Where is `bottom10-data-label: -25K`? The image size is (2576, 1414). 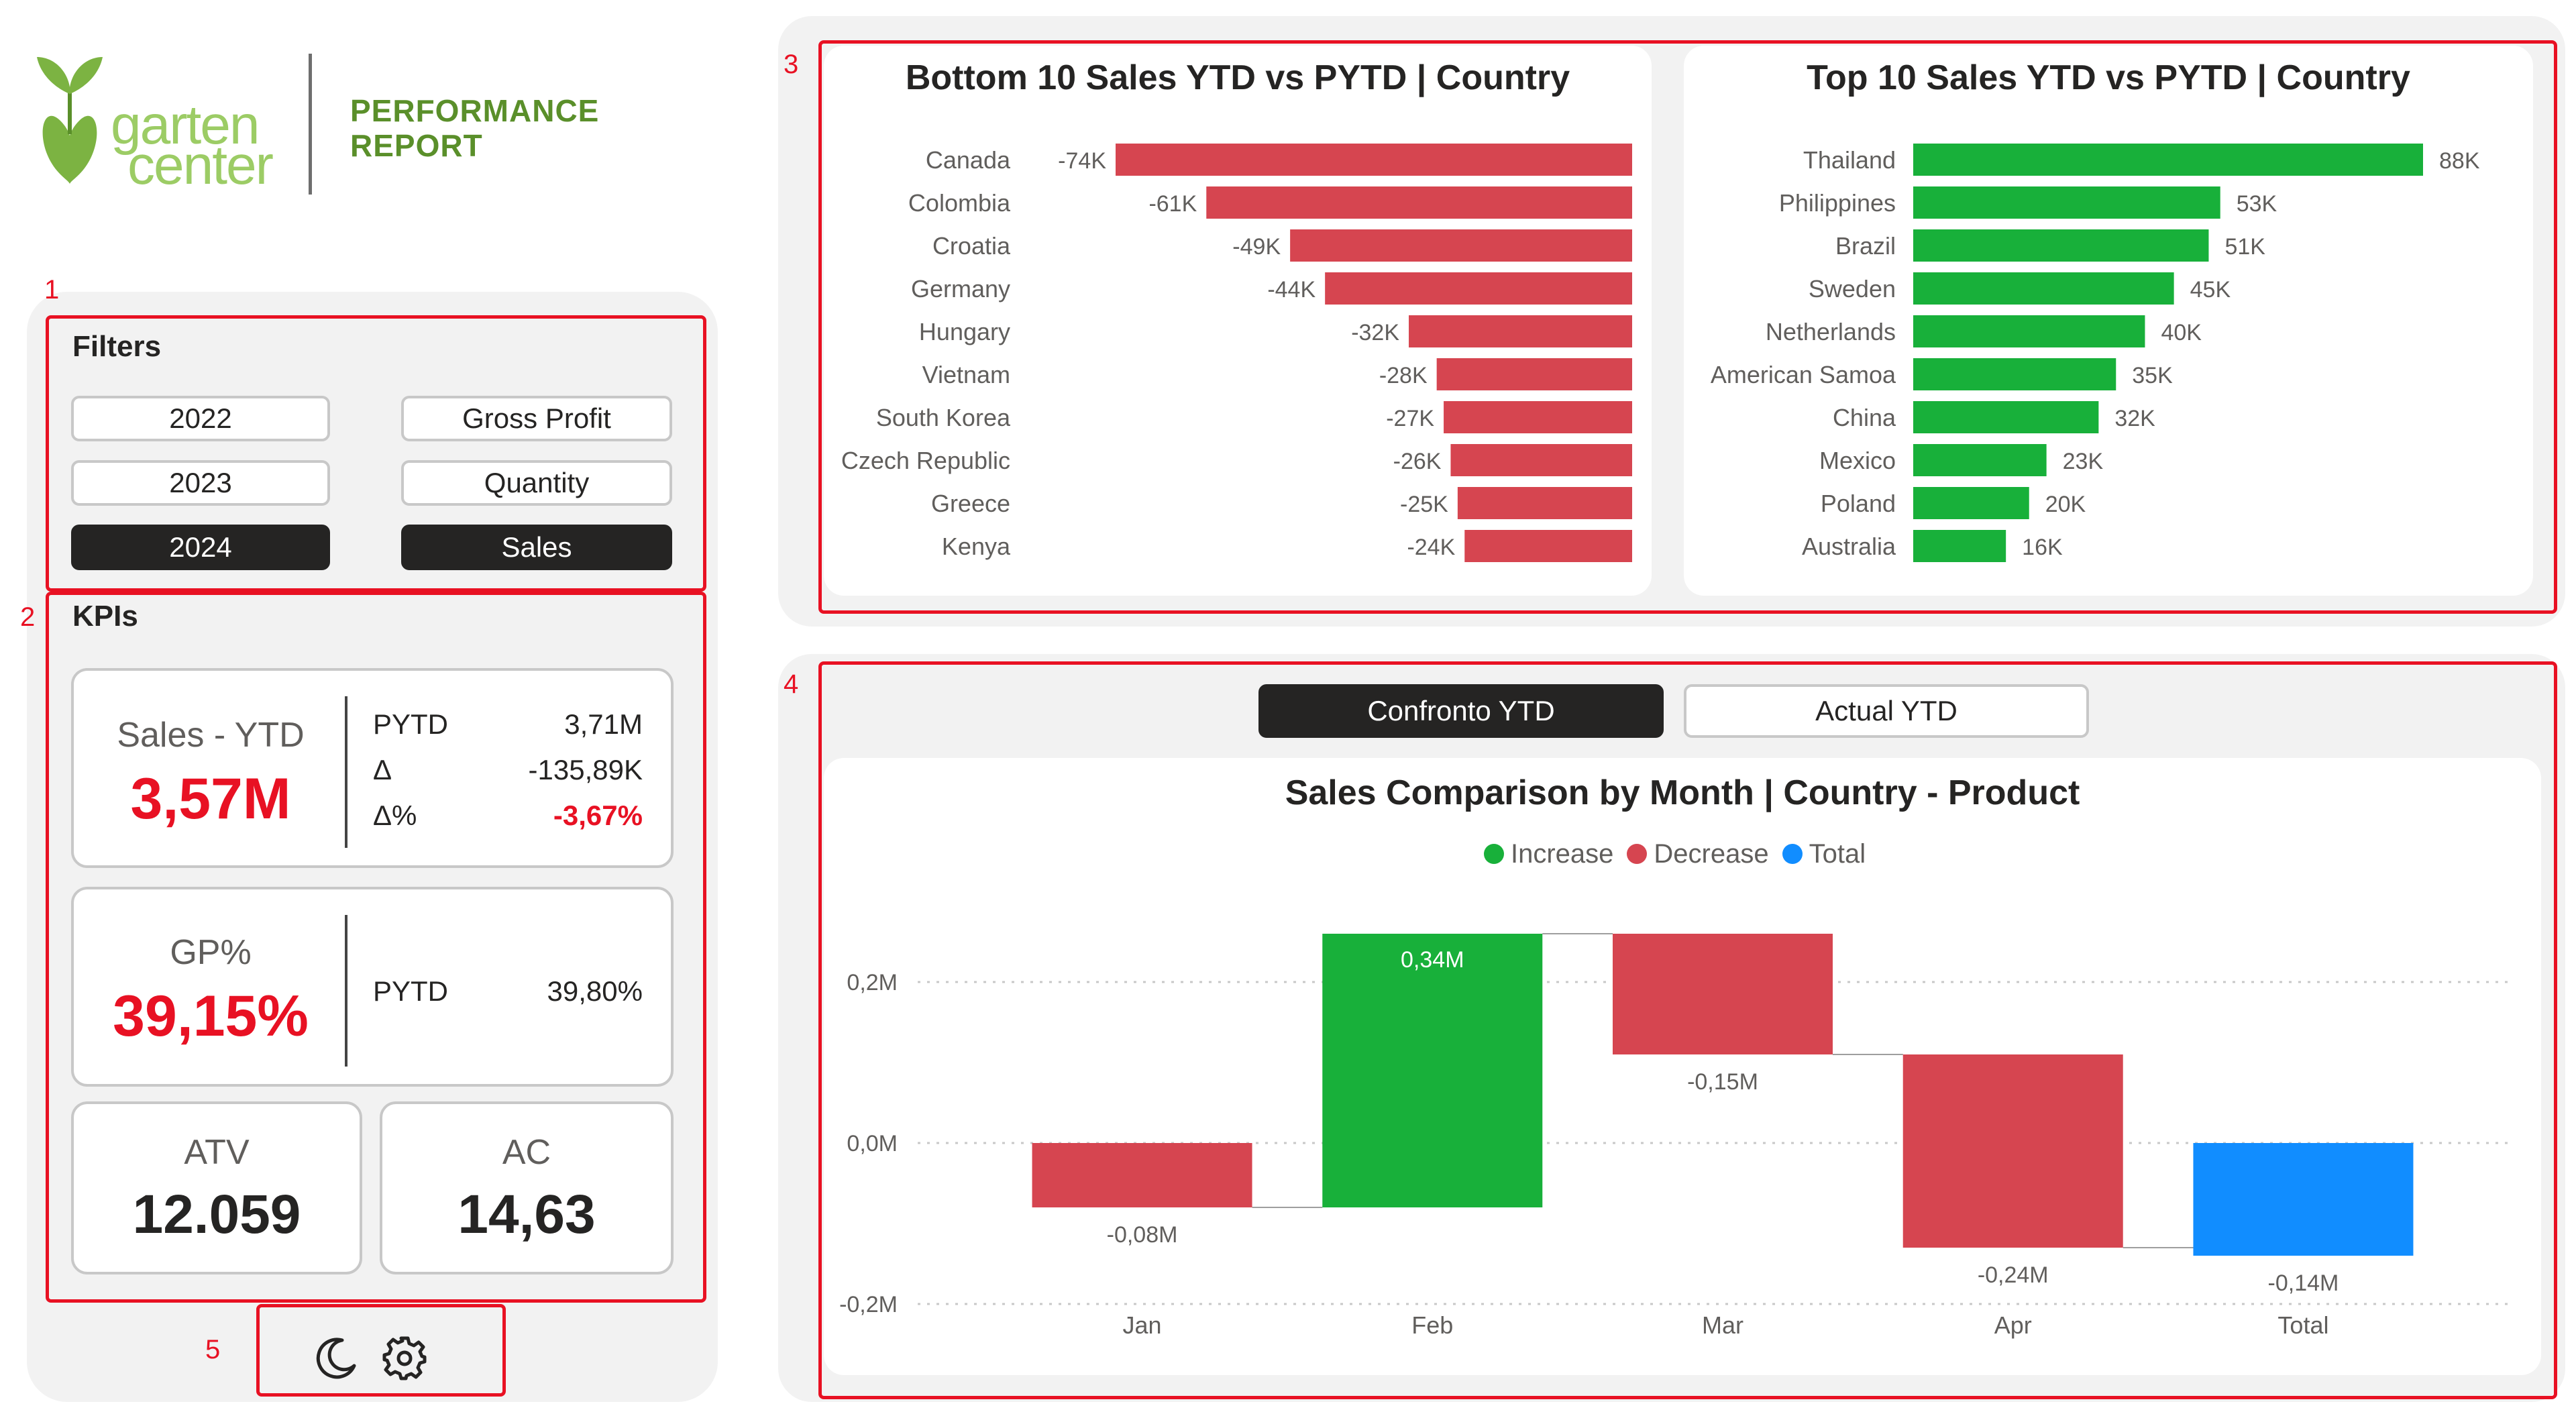 bottom10-data-label: -25K is located at coordinates (1424, 504).